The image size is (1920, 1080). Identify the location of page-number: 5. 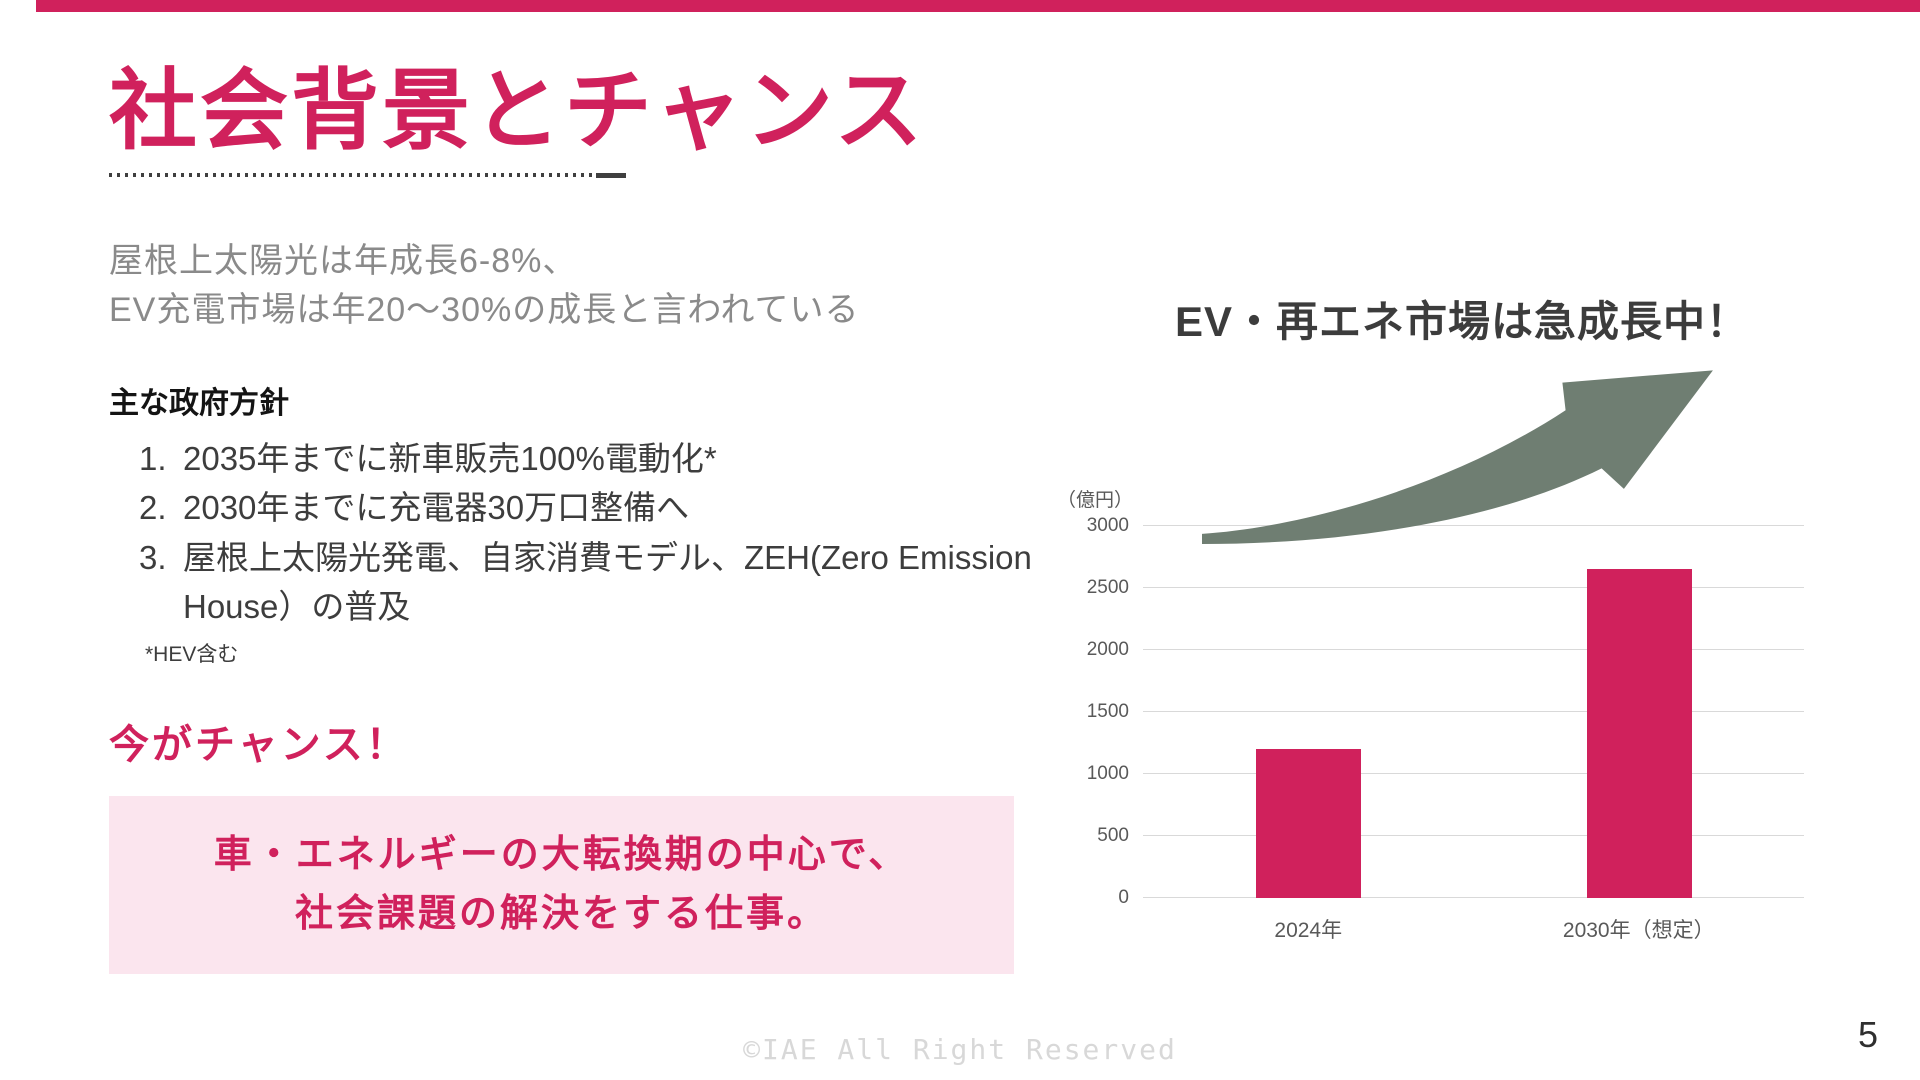
(1867, 1034).